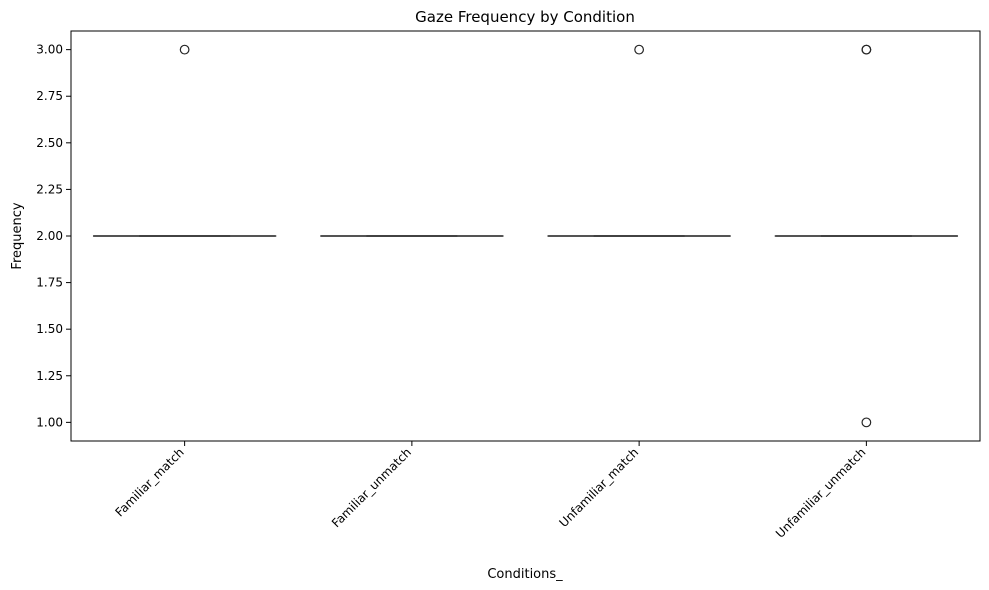  I want to click on x-tick-label: Unfamiliar_match, so click(598, 487).